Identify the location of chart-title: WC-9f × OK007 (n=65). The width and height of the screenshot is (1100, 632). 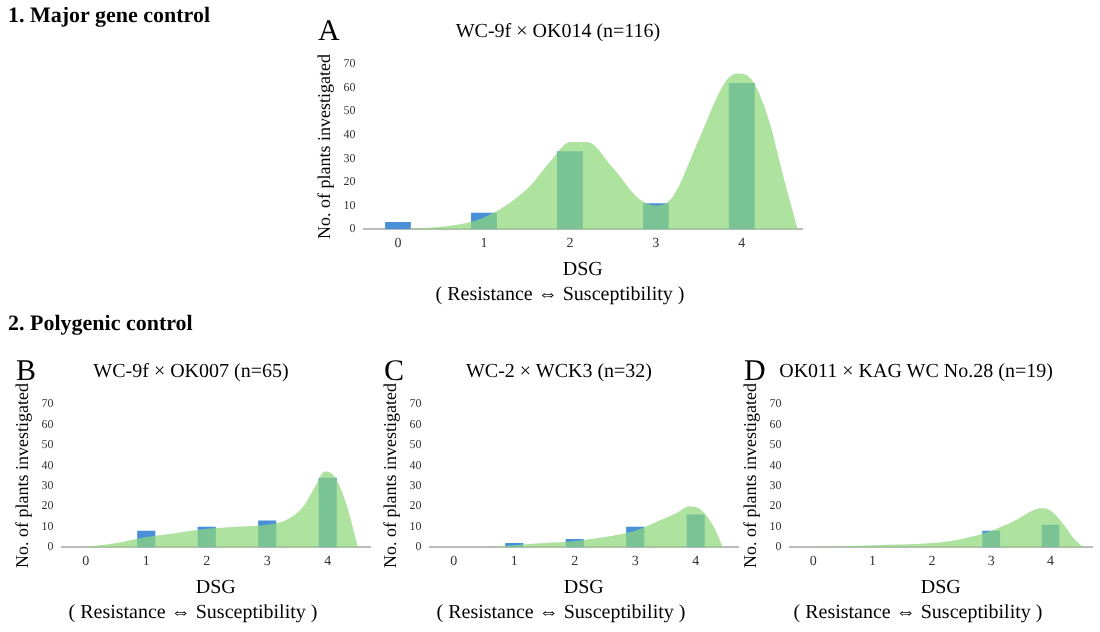
(191, 372).